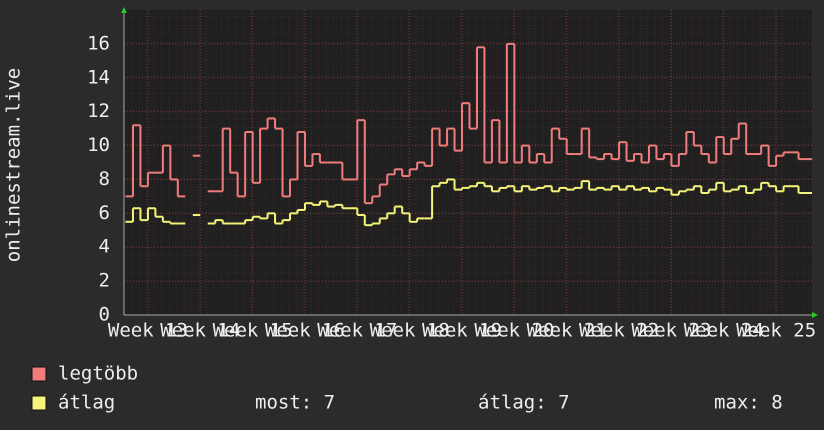 The height and width of the screenshot is (430, 824). What do you see at coordinates (357, 331) in the screenshot?
I see `x-tick-label: Week 17` at bounding box center [357, 331].